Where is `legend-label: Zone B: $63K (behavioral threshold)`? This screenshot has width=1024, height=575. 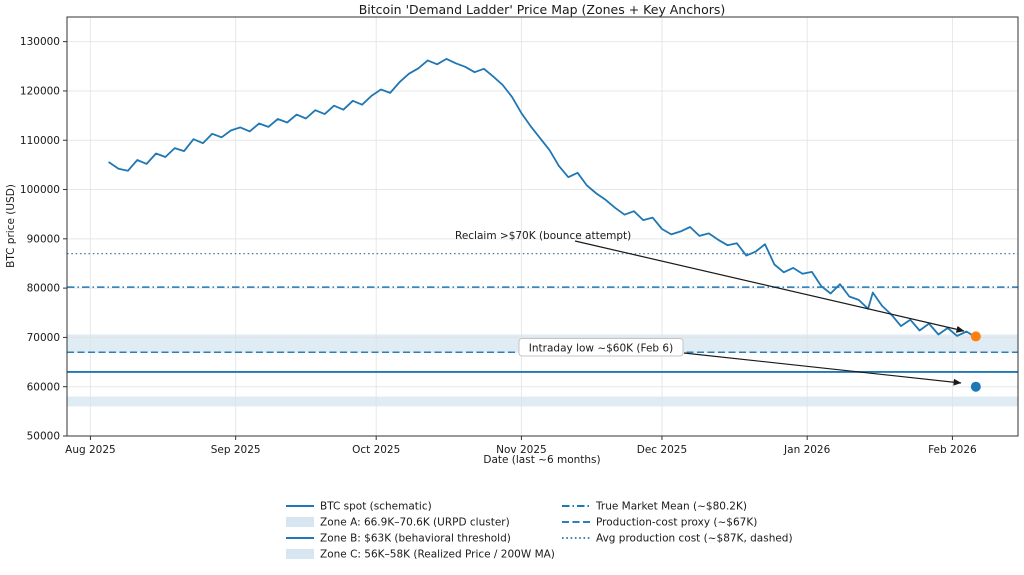 legend-label: Zone B: $63K (behavioral threshold) is located at coordinates (415, 539).